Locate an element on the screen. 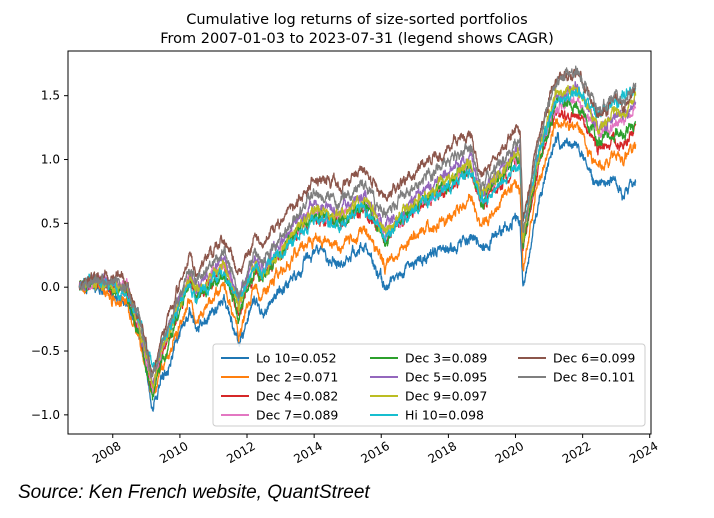 The height and width of the screenshot is (518, 714). legend-entry: Dec 9=0.097 is located at coordinates (446, 396).